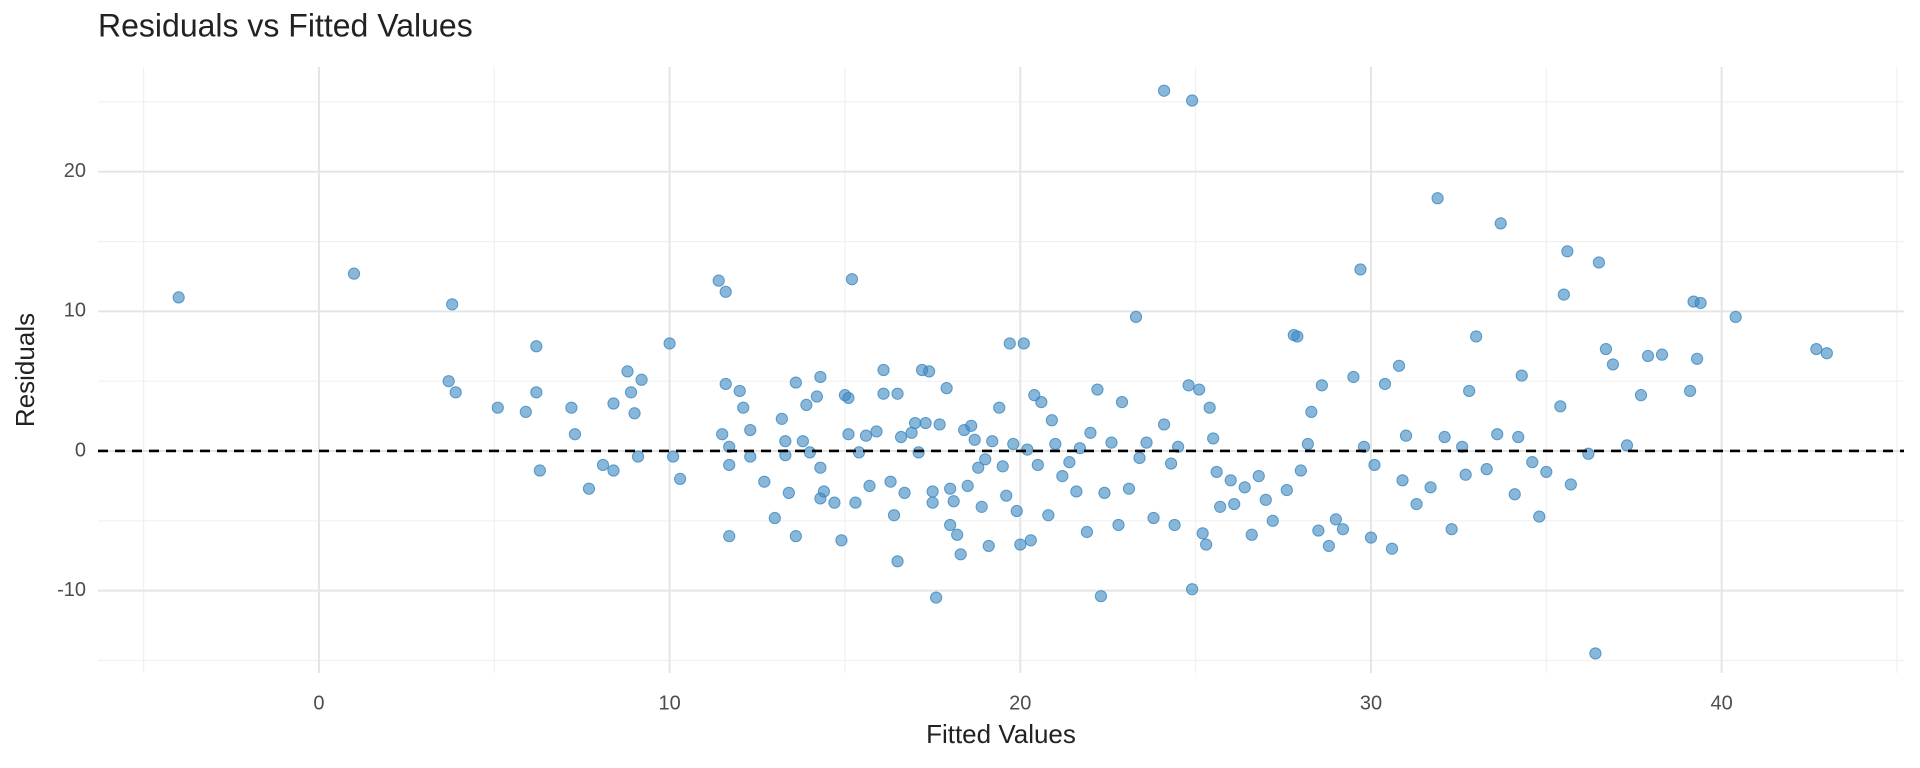 This screenshot has height=768, width=1920. What do you see at coordinates (285, 25) in the screenshot?
I see `chart-title: Residuals vs Fitted Values` at bounding box center [285, 25].